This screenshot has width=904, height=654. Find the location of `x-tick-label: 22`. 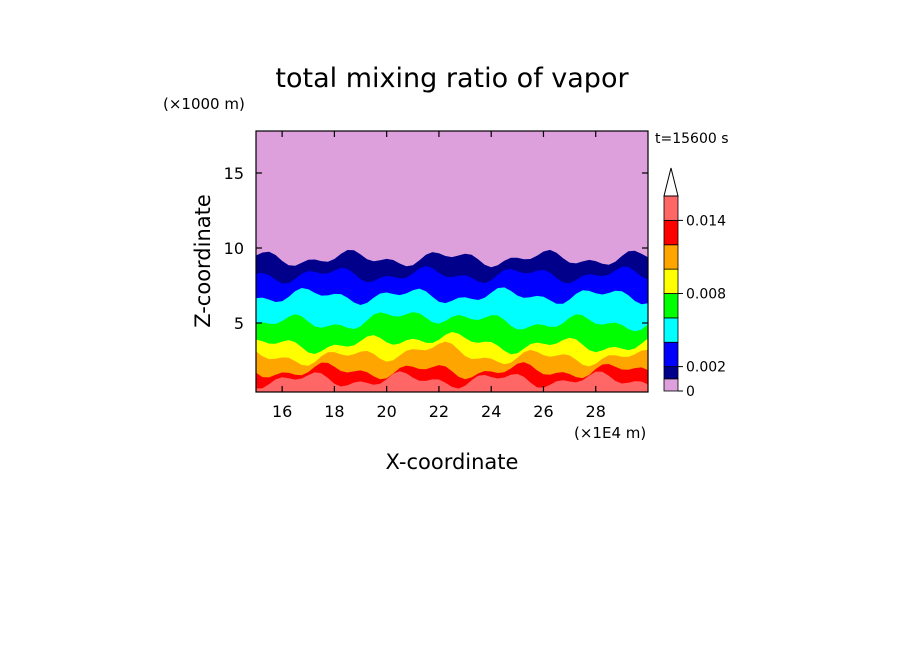

x-tick-label: 22 is located at coordinates (439, 411).